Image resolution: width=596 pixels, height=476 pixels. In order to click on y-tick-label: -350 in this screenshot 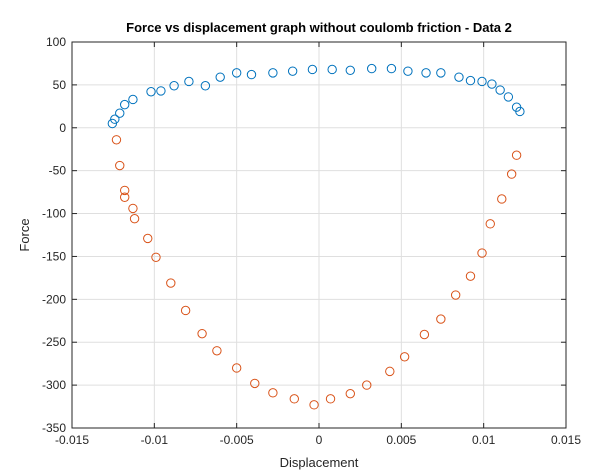, I will do `click(54, 428)`.